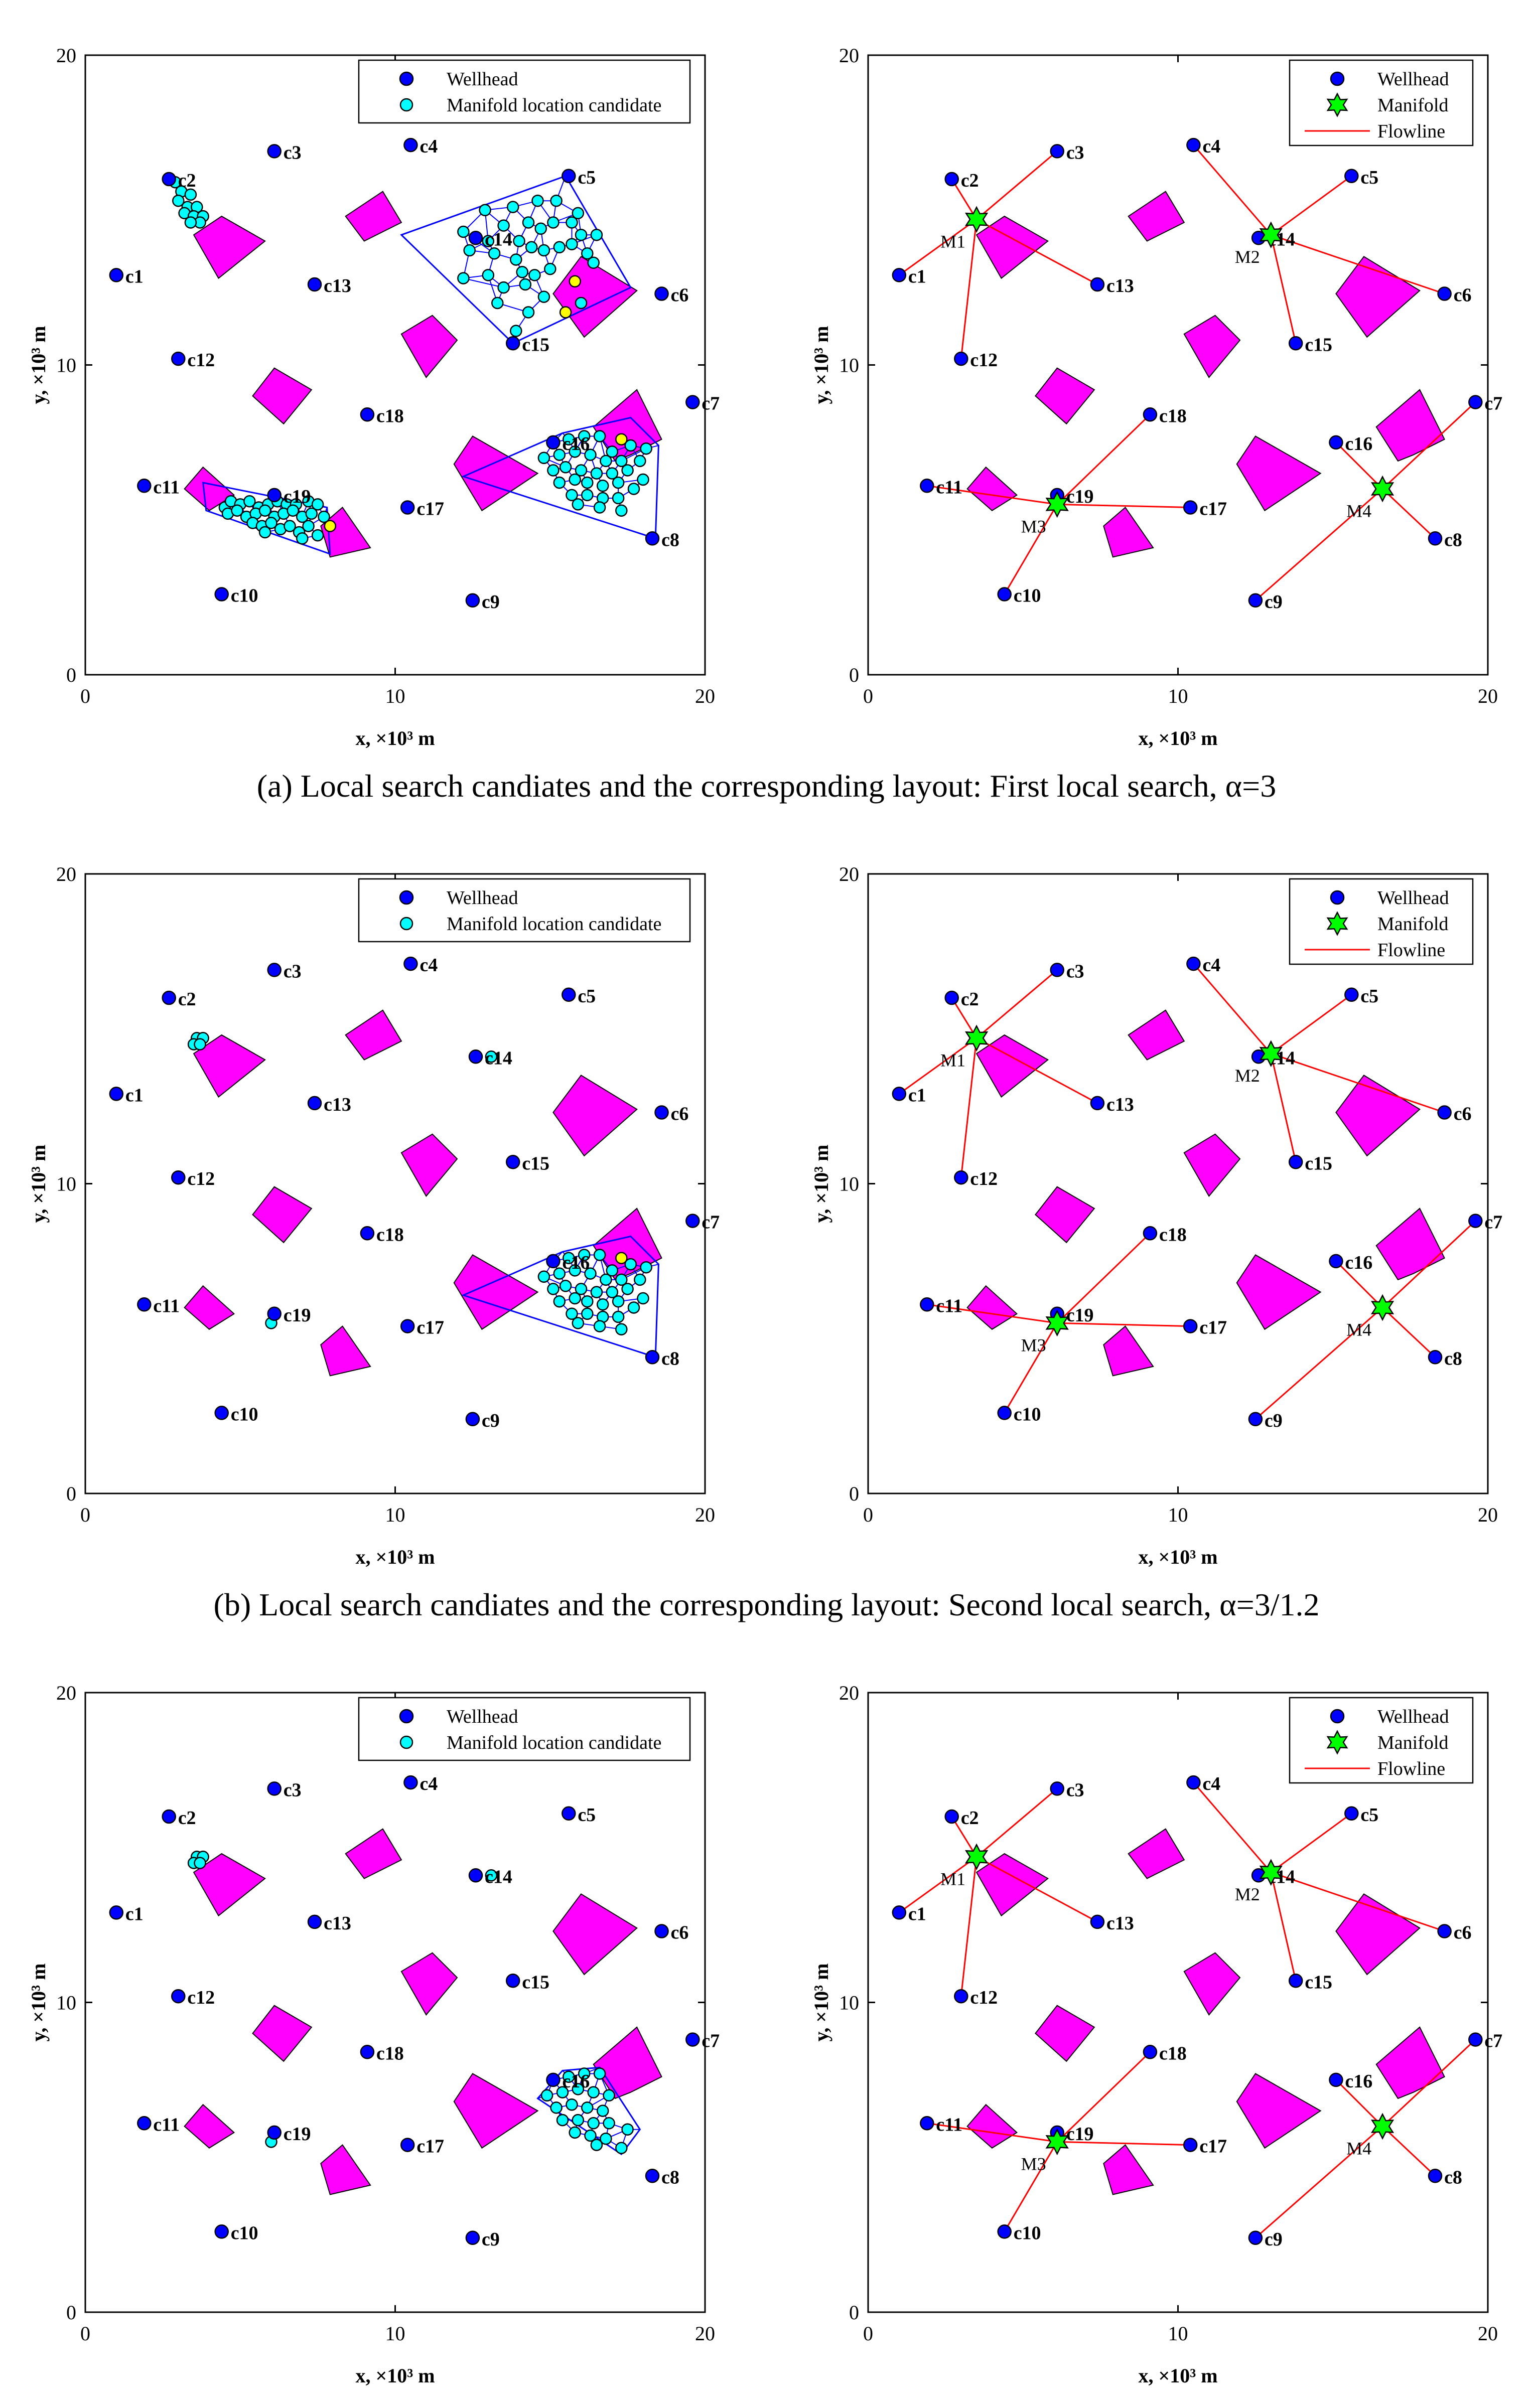 The image size is (1533, 2408). What do you see at coordinates (705, 1514) in the screenshot?
I see `x-tick-label: 20` at bounding box center [705, 1514].